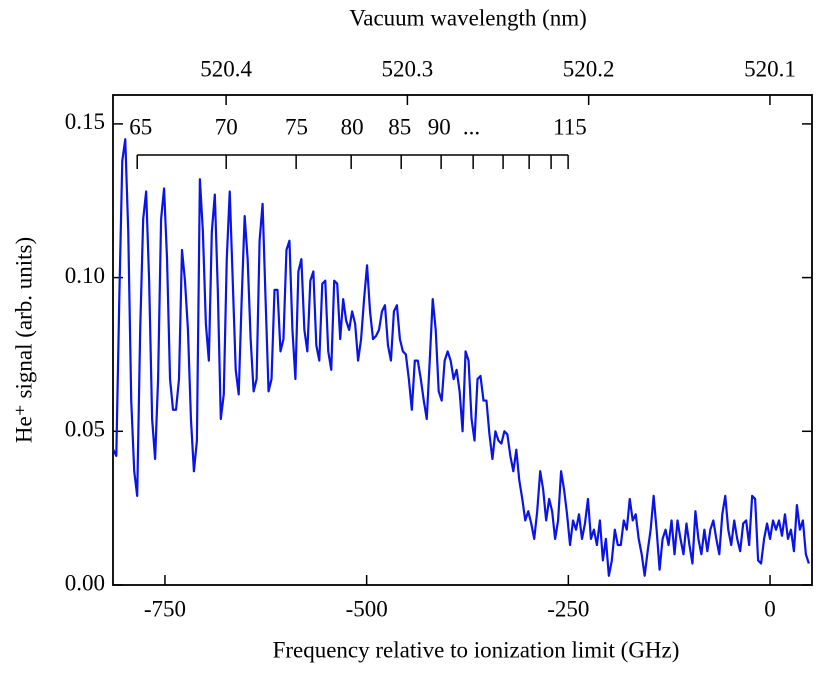 This screenshot has height=673, width=830. Describe the element at coordinates (770, 68) in the screenshot. I see `top-tick-label: 520.1` at that location.